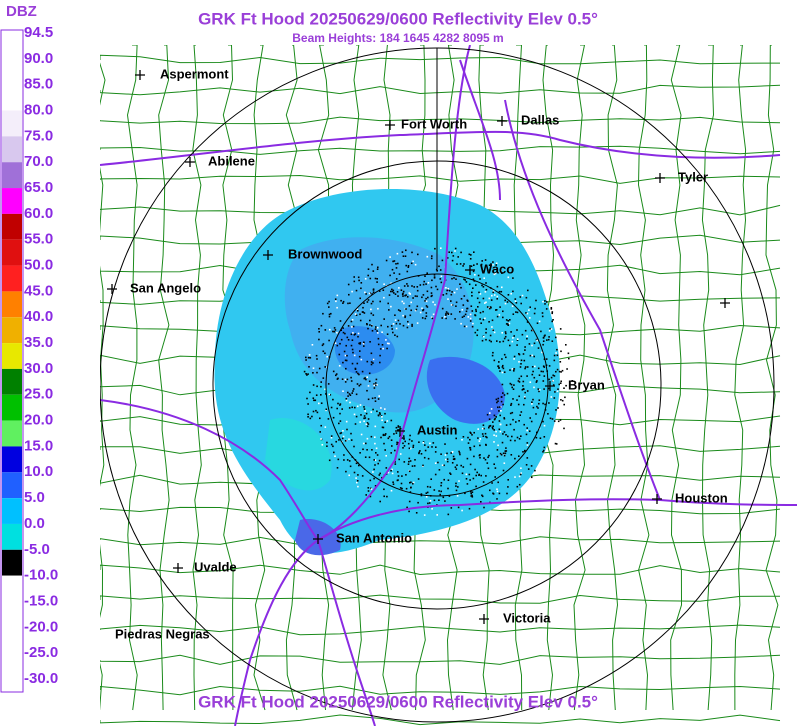 The height and width of the screenshot is (726, 797). I want to click on scale-label: 65.0, so click(38, 187).